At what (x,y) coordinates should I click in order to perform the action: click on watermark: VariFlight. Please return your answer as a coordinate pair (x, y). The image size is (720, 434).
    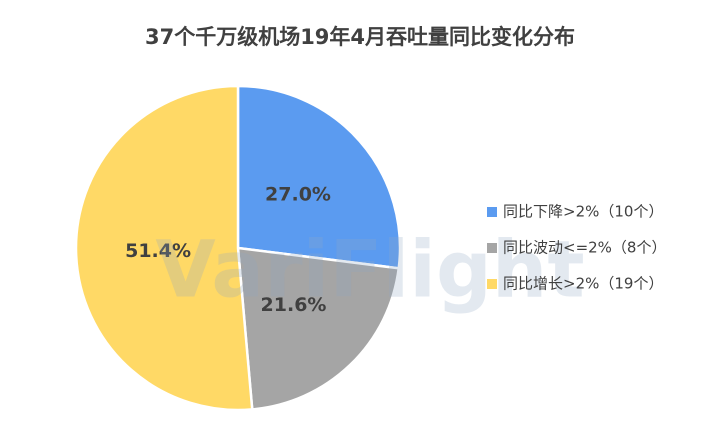
    Looking at the image, I should click on (369, 270).